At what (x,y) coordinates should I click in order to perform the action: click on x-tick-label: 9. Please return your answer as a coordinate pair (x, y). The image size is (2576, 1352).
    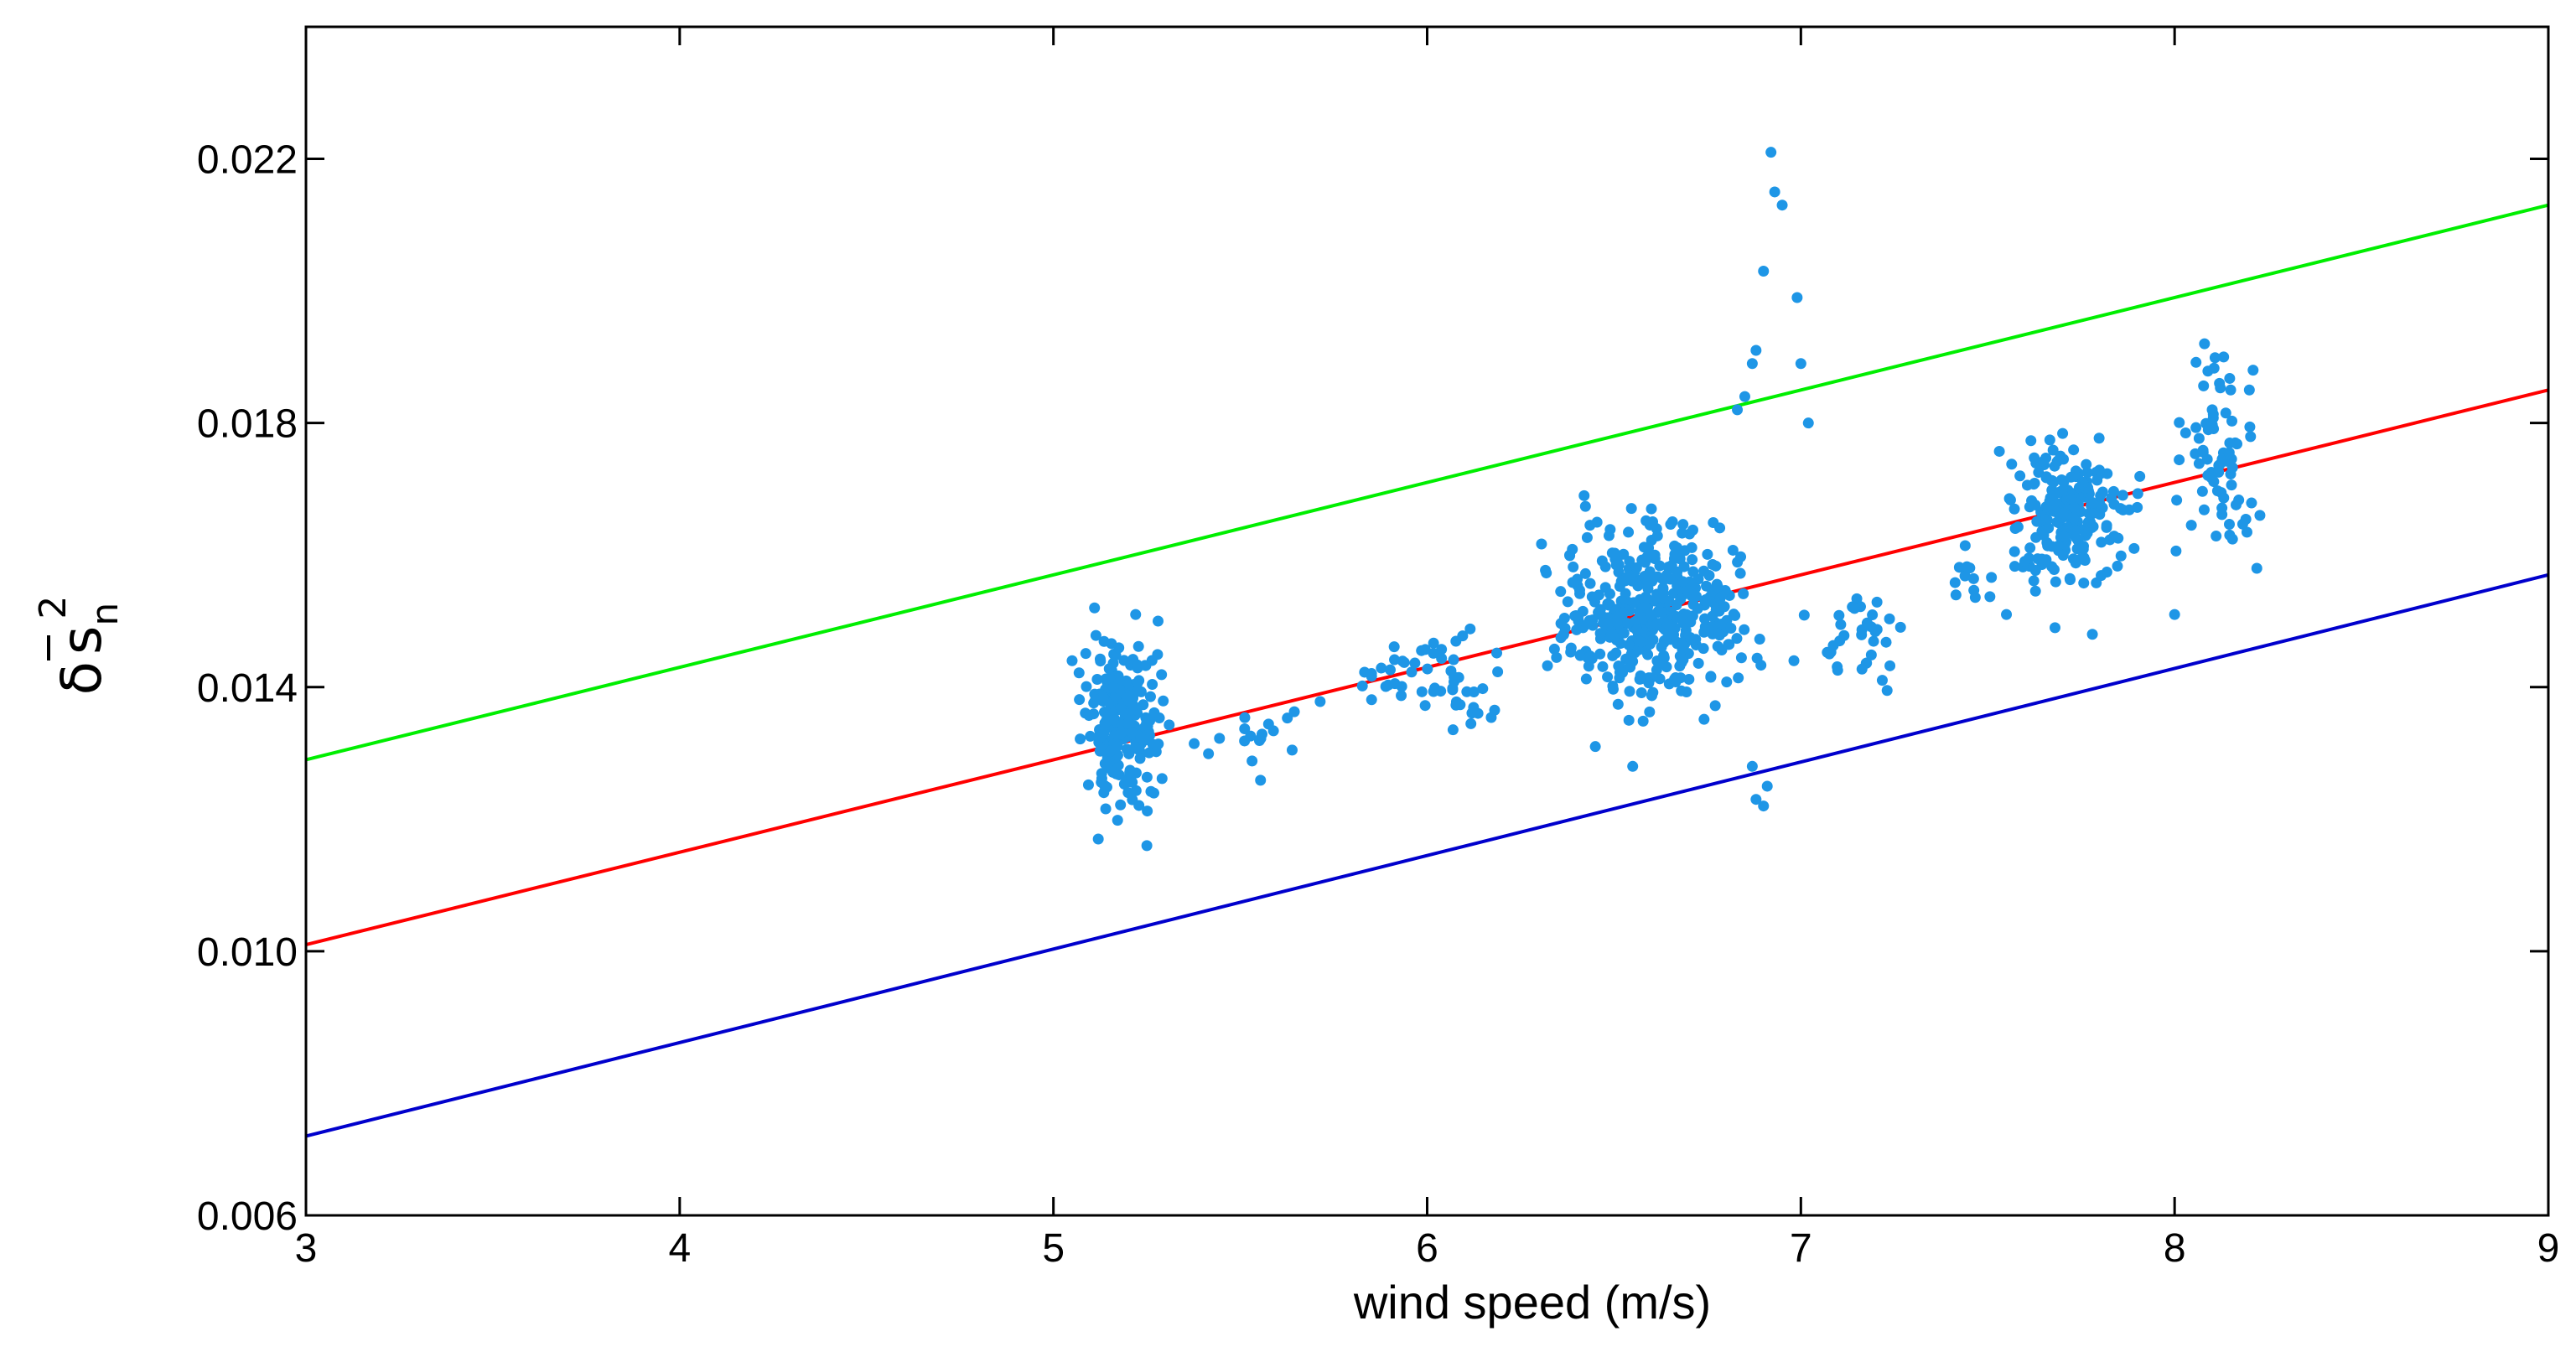
    Looking at the image, I should click on (2548, 1248).